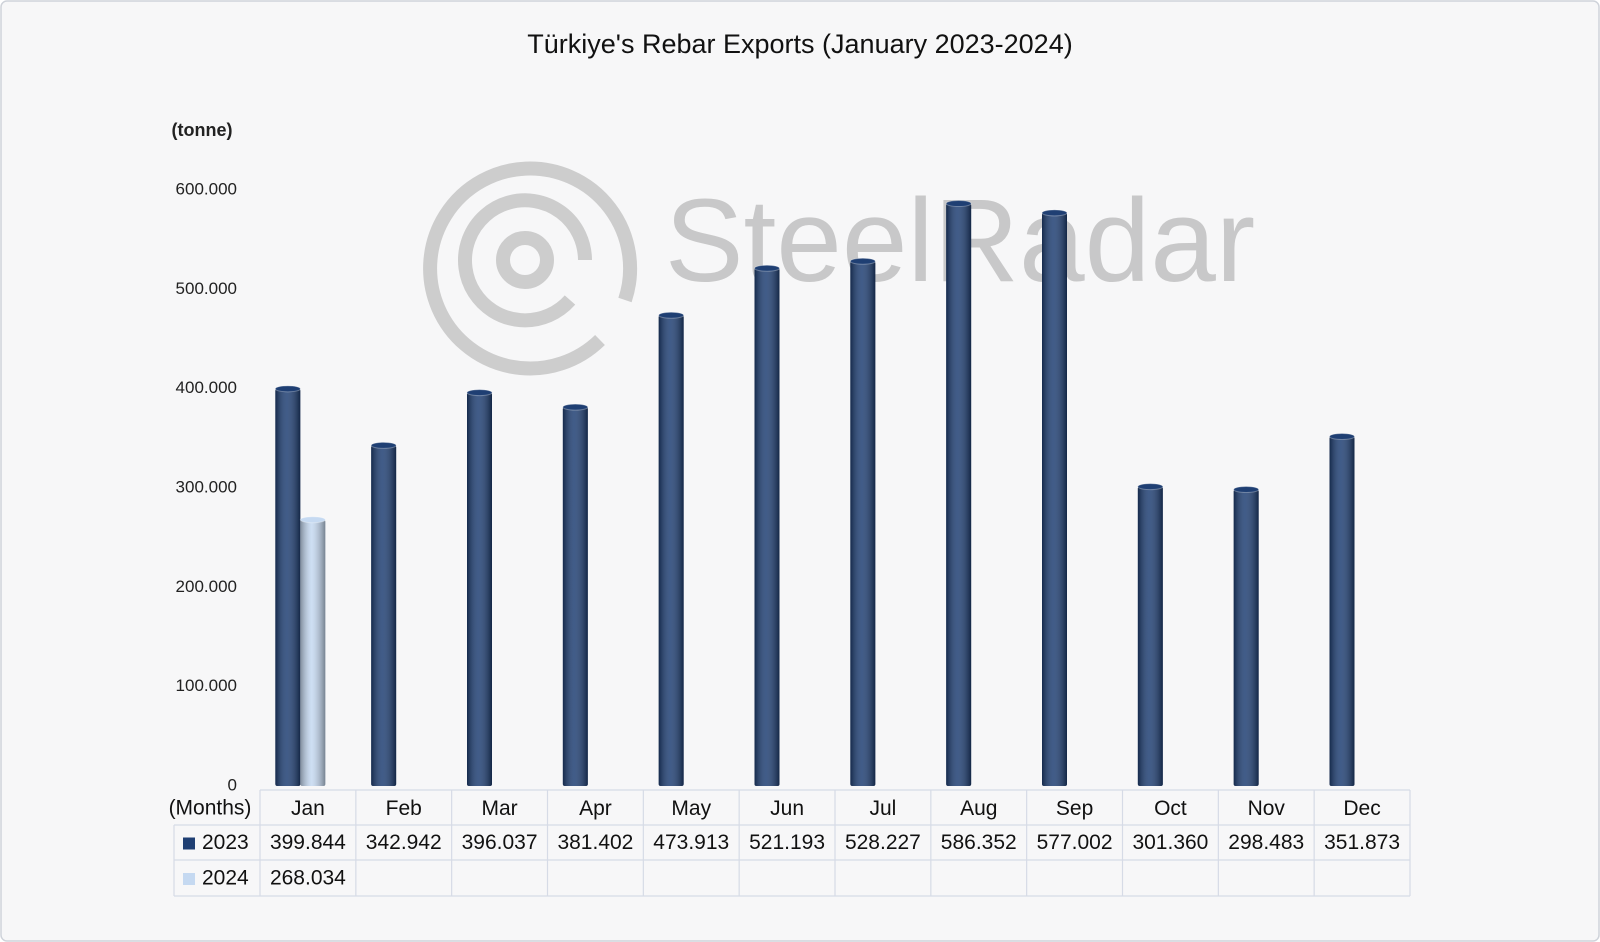 The image size is (1600, 942). What do you see at coordinates (232, 784) in the screenshot?
I see `y-tick-label: 0` at bounding box center [232, 784].